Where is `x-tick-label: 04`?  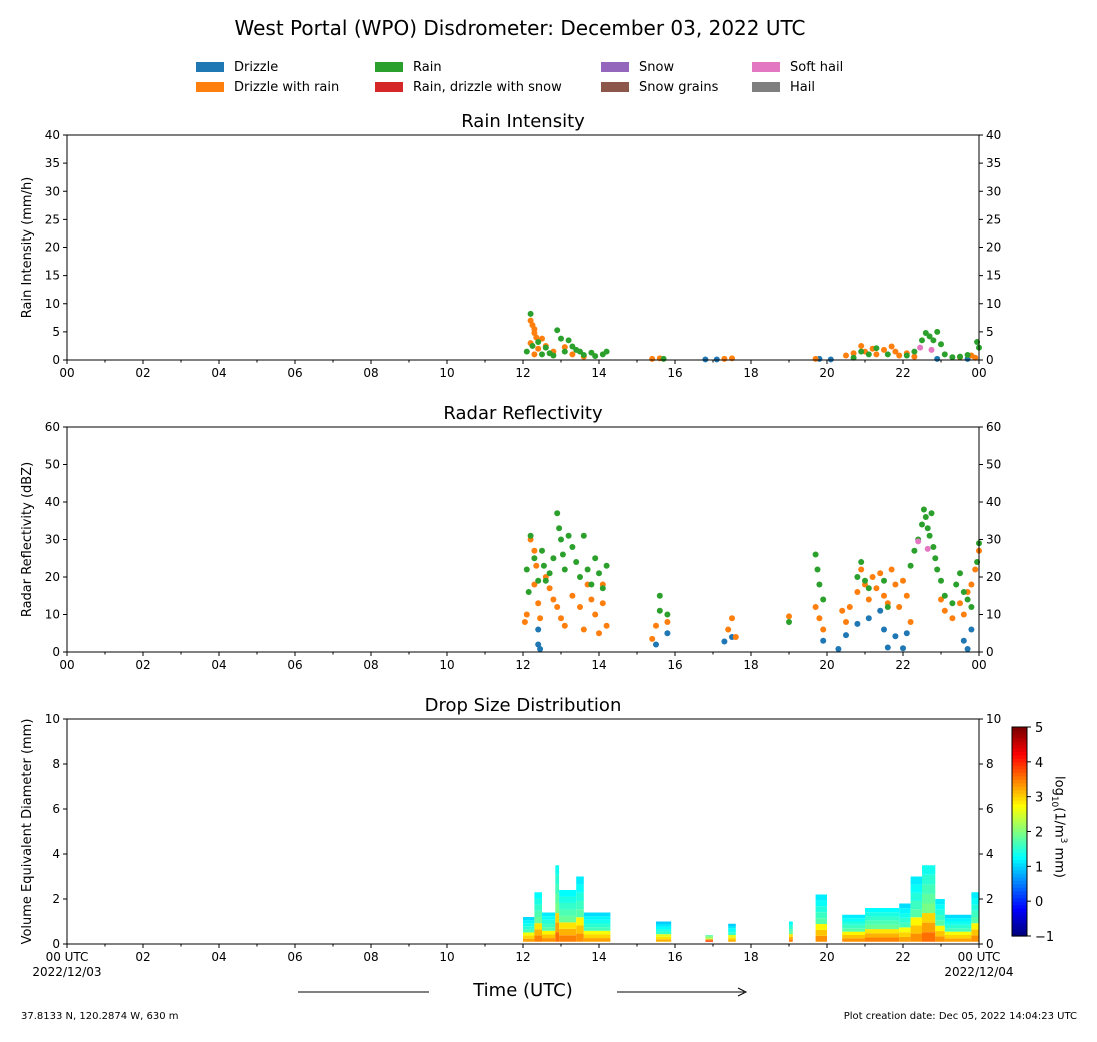
x-tick-label: 04 is located at coordinates (218, 957).